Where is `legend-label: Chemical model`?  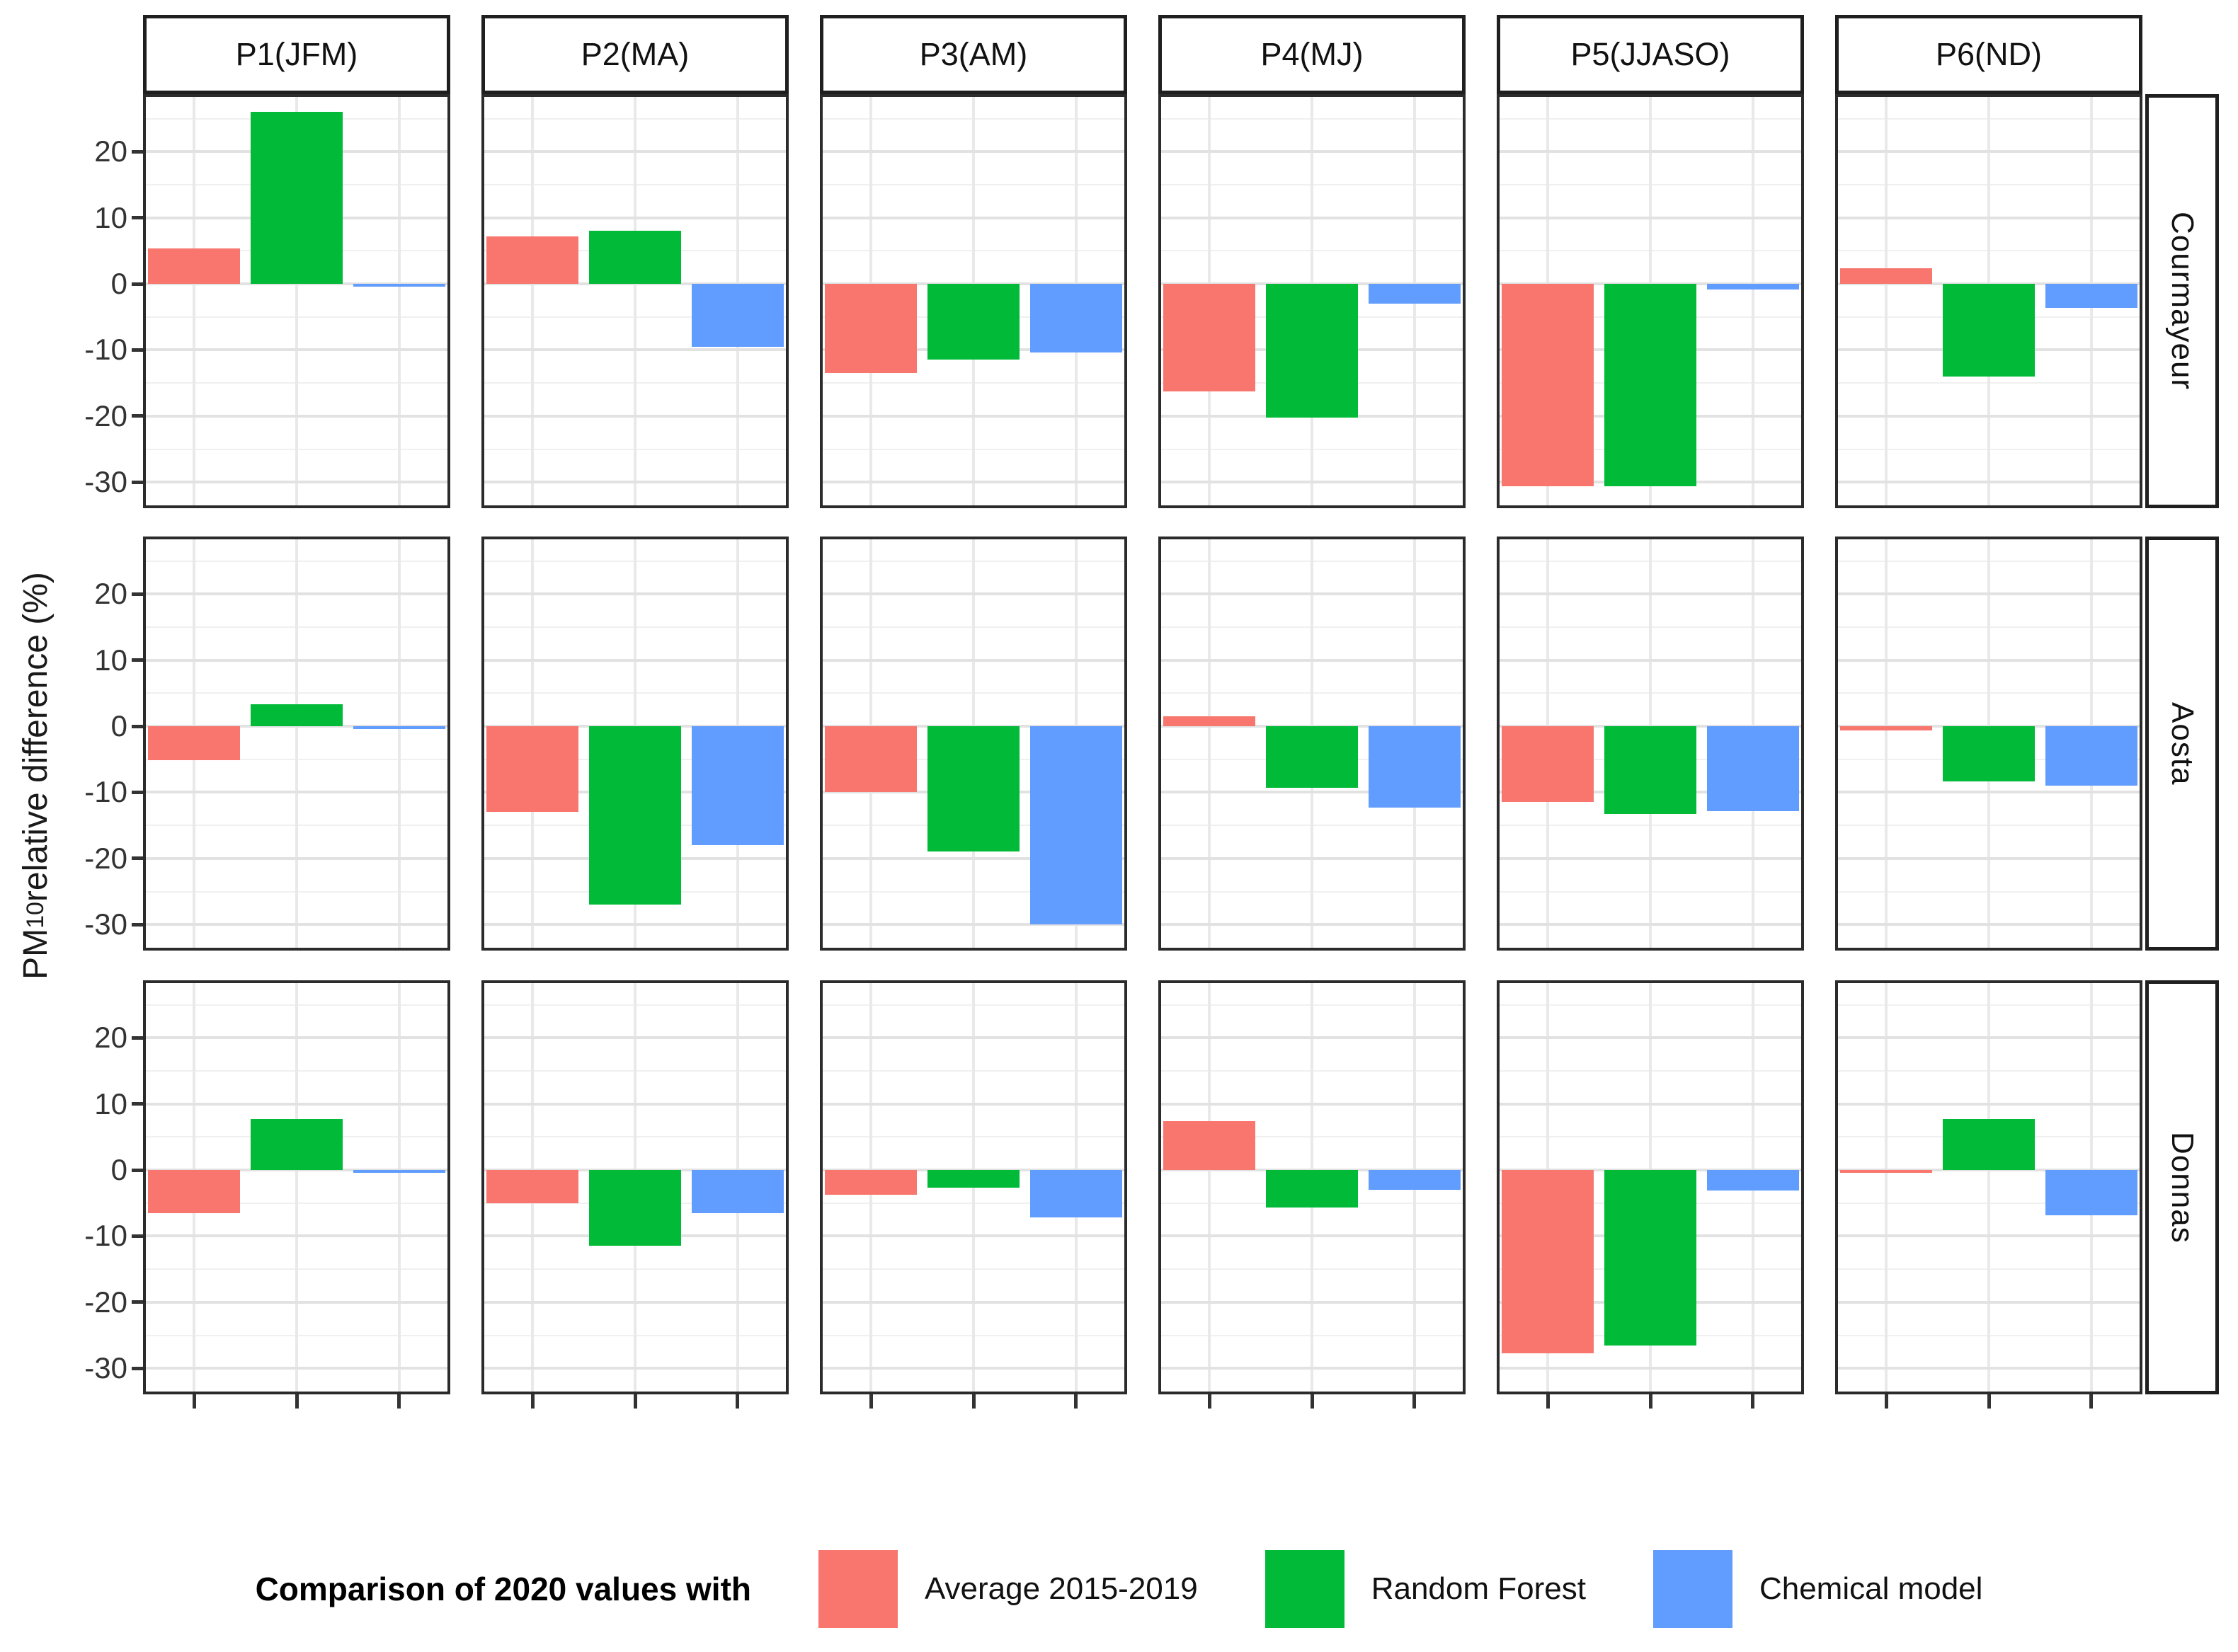
legend-label: Chemical model is located at coordinates (1871, 1588).